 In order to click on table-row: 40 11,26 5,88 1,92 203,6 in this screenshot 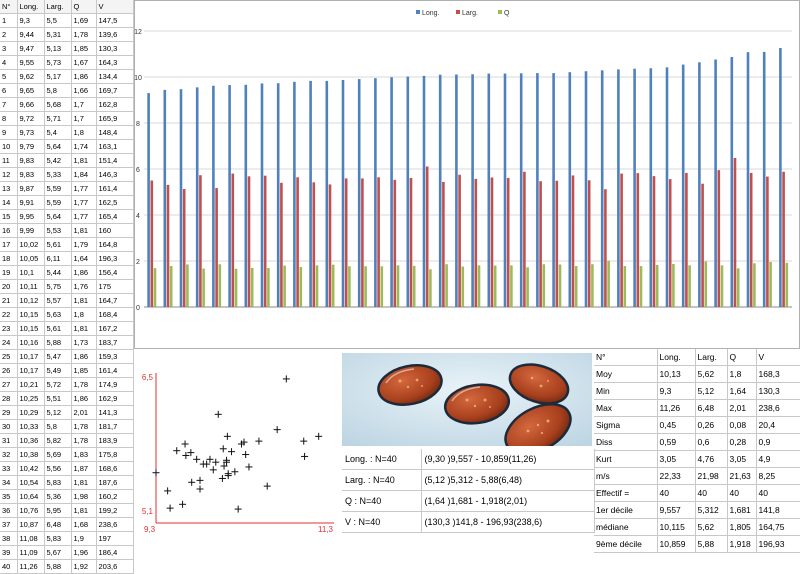, I will do `click(67, 566)`.